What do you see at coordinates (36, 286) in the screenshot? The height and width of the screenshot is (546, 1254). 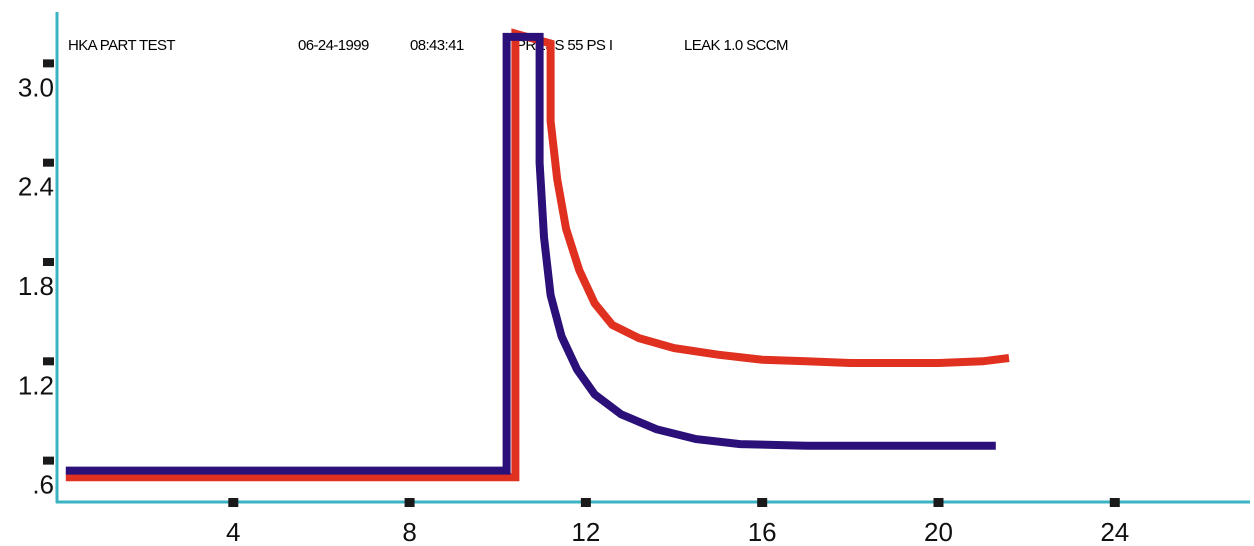 I see `y-tick-label: 1.8` at bounding box center [36, 286].